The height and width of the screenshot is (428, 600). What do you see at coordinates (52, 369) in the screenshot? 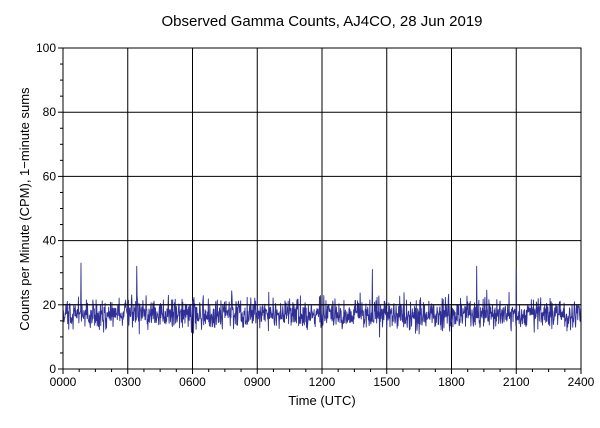
I see `y-tick-label: 0` at bounding box center [52, 369].